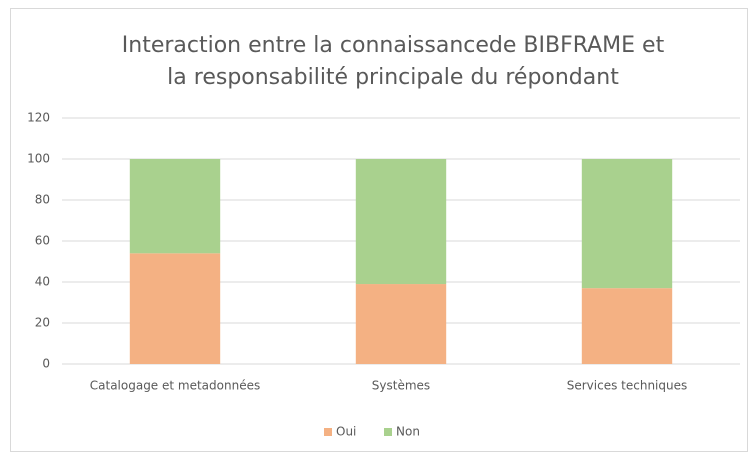 The image size is (756, 457). What do you see at coordinates (627, 386) in the screenshot?
I see `x-tick-label: Services techniques` at bounding box center [627, 386].